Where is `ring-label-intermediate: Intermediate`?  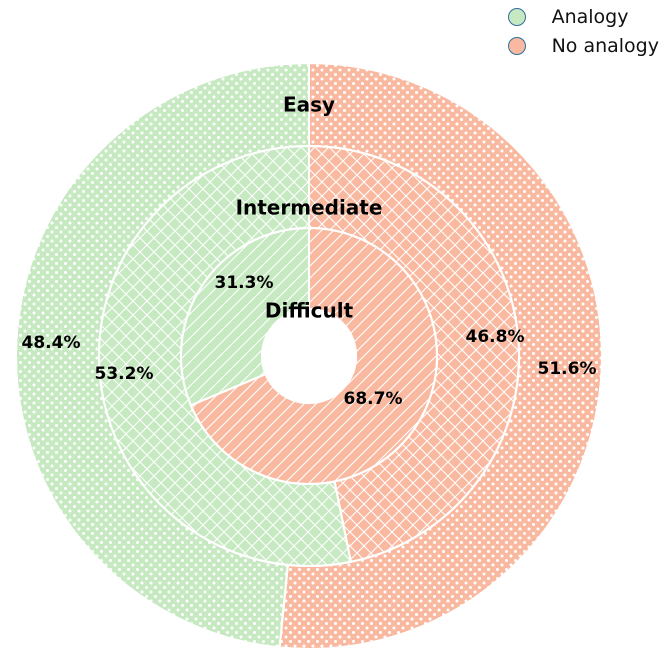 ring-label-intermediate: Intermediate is located at coordinates (309, 208).